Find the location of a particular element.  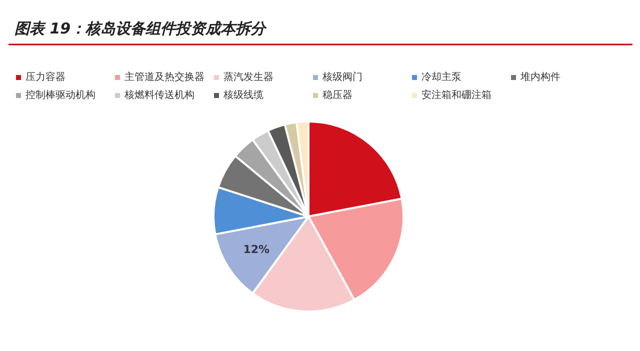

legend-label: 堆内构件 is located at coordinates (540, 77).